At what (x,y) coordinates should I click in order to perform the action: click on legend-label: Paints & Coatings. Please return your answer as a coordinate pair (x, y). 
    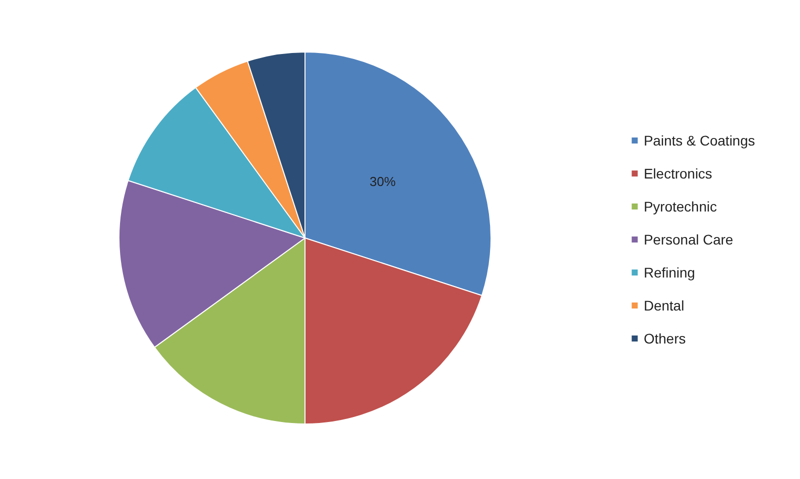
    Looking at the image, I should click on (700, 140).